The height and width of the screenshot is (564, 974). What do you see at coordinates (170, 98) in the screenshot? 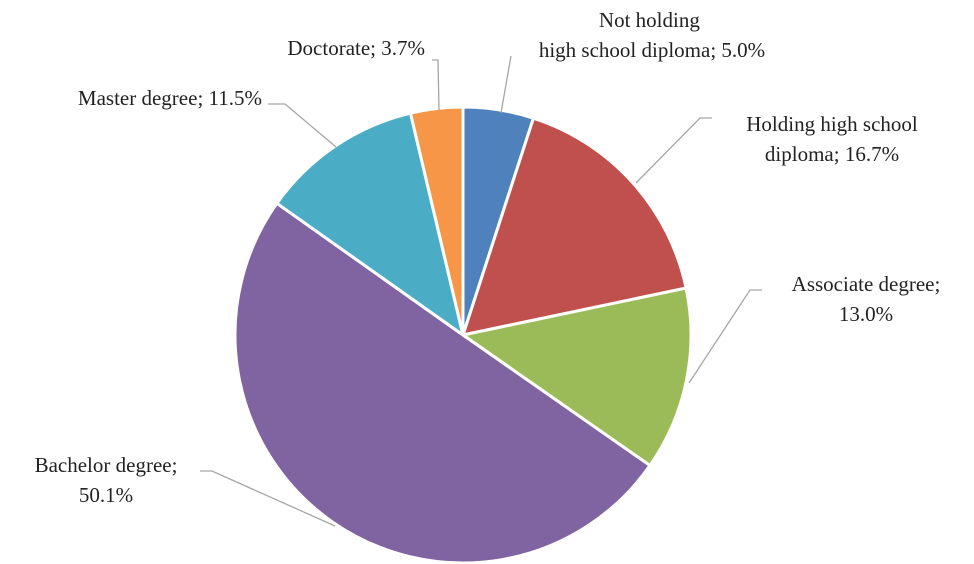
I see `data-label: Master degree; 11.5%` at bounding box center [170, 98].